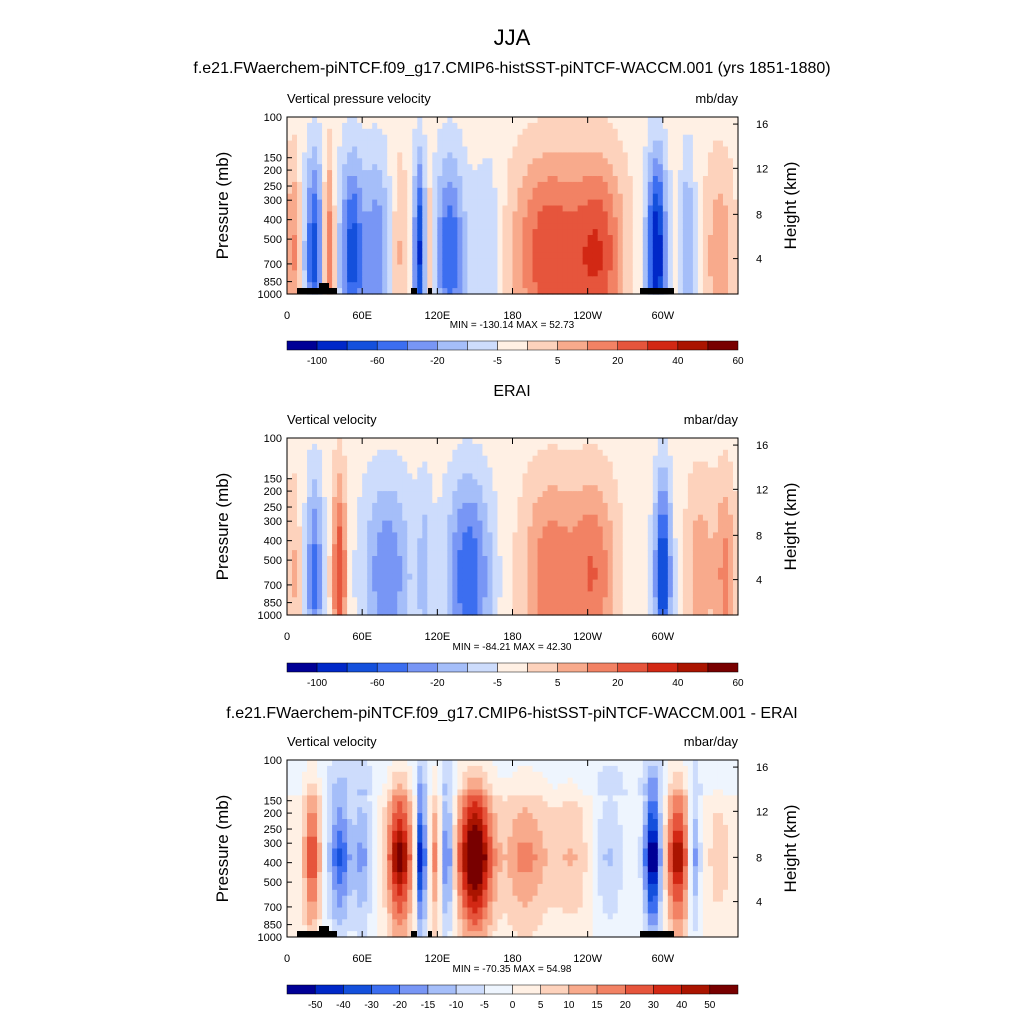 This screenshot has width=1024, height=1024. What do you see at coordinates (273, 171) in the screenshot?
I see `y-tick-label: 200` at bounding box center [273, 171].